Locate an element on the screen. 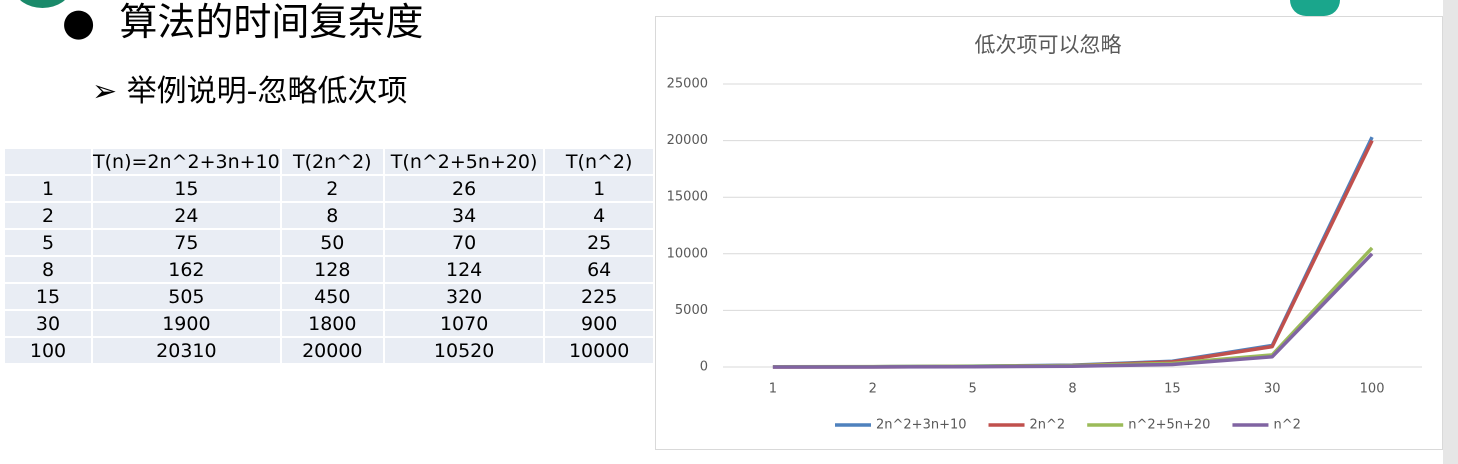 This screenshot has height=464, width=1458. cell: 75 is located at coordinates (186, 242).